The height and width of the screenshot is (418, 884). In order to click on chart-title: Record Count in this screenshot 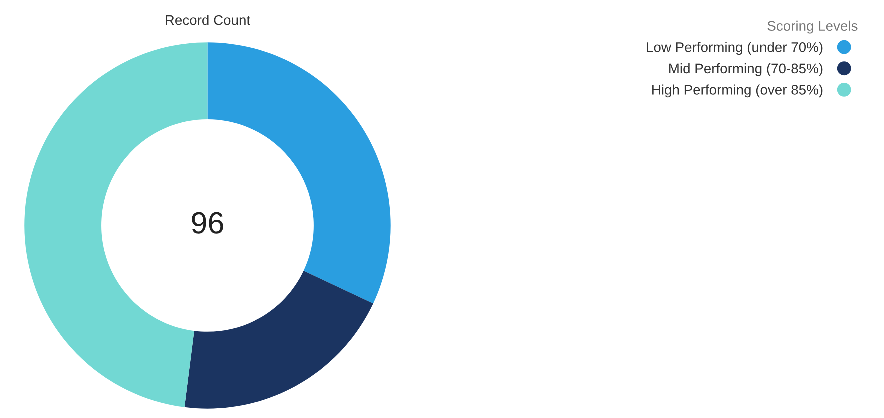, I will do `click(208, 20)`.